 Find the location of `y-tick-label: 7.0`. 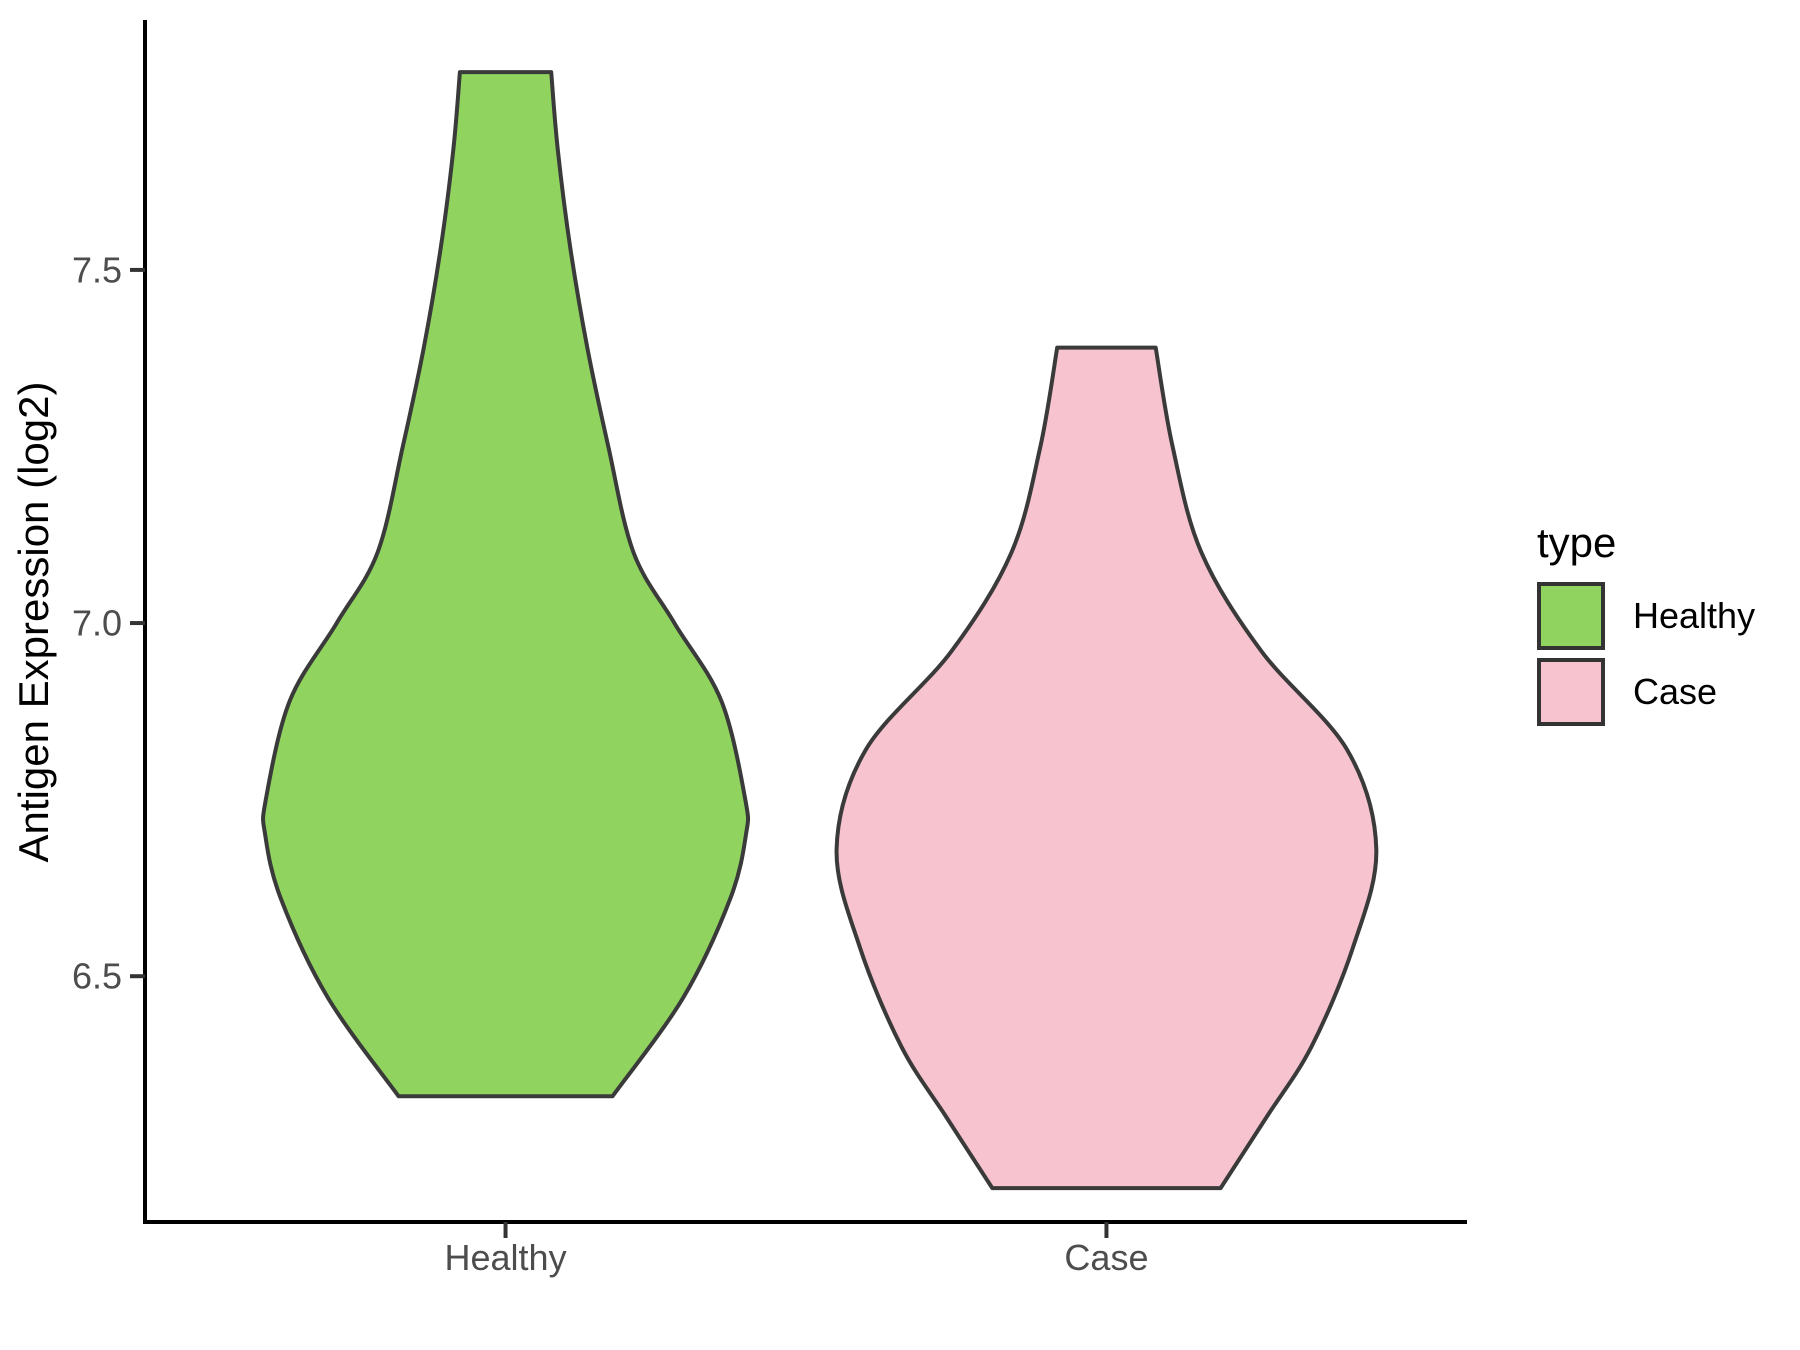

y-tick-label: 7.0 is located at coordinates (97, 623).